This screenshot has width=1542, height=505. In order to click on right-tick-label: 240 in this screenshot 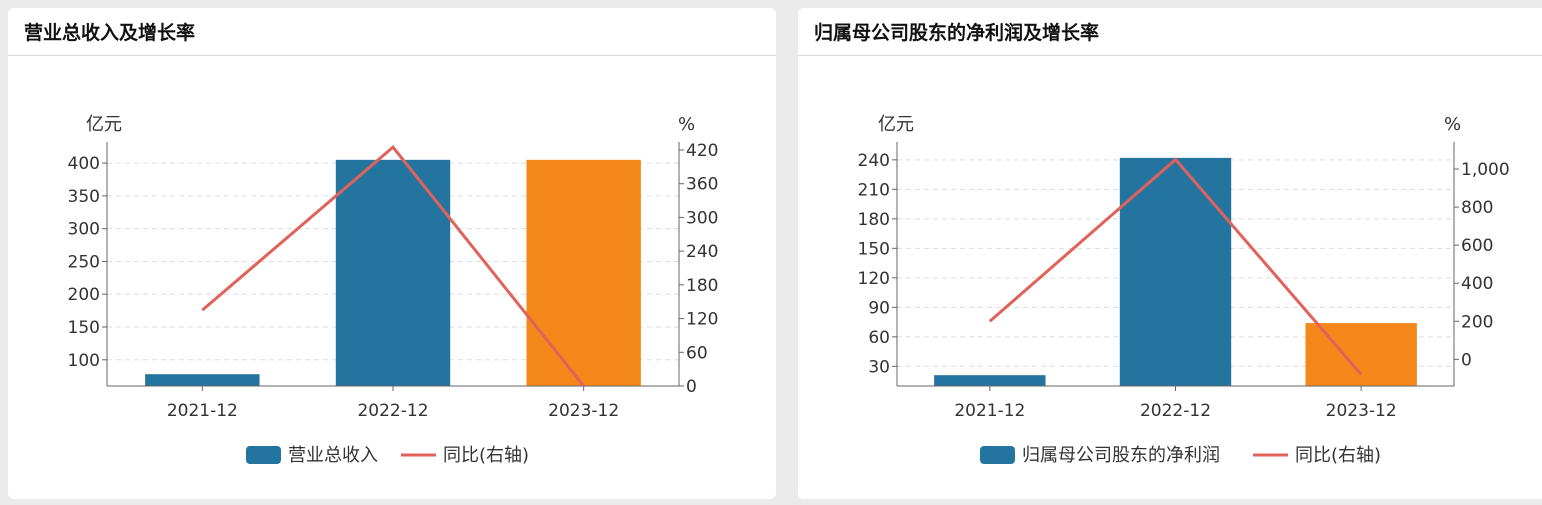, I will do `click(702, 252)`.